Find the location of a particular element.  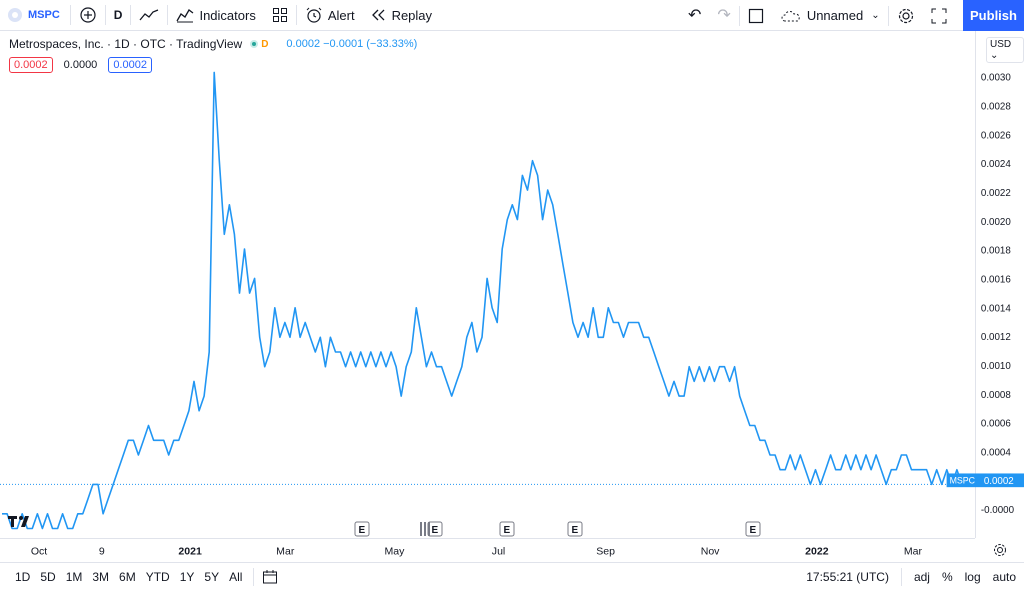

redo-icon: ↷ is located at coordinates (724, 15).